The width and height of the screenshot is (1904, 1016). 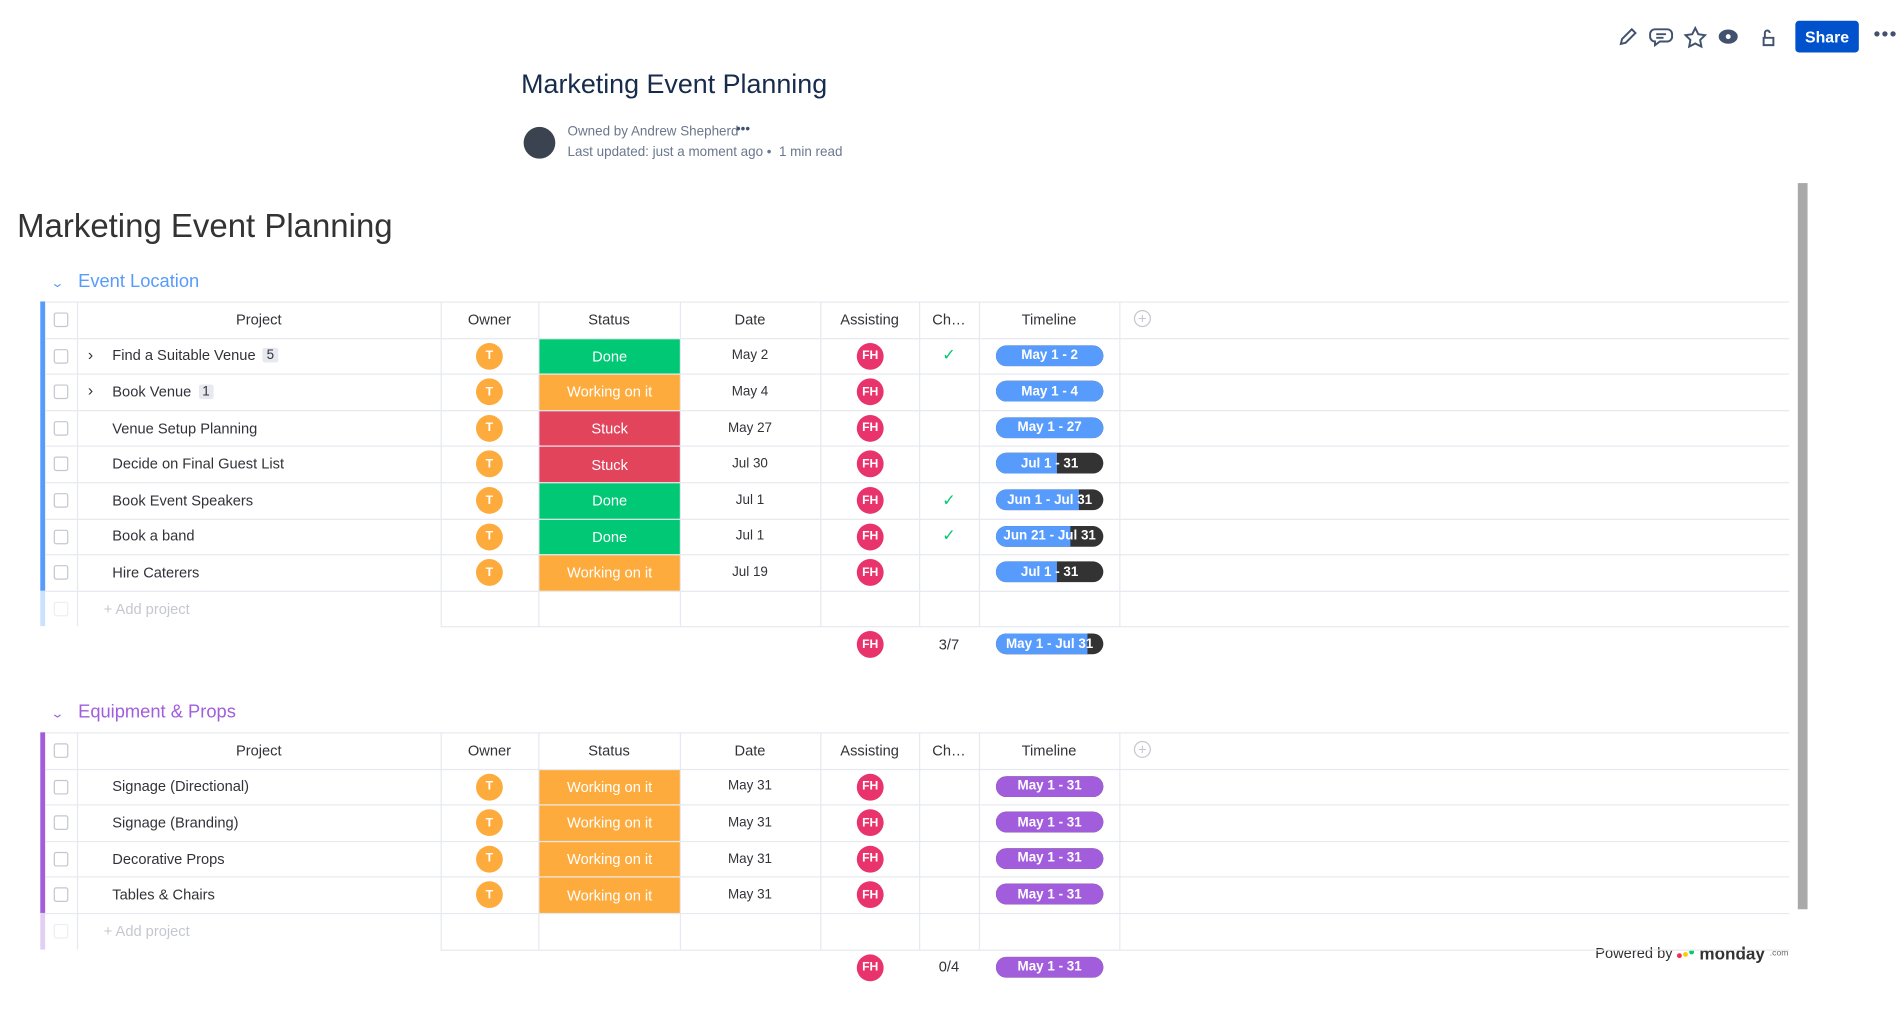 I want to click on more-button: •••, so click(x=1885, y=35).